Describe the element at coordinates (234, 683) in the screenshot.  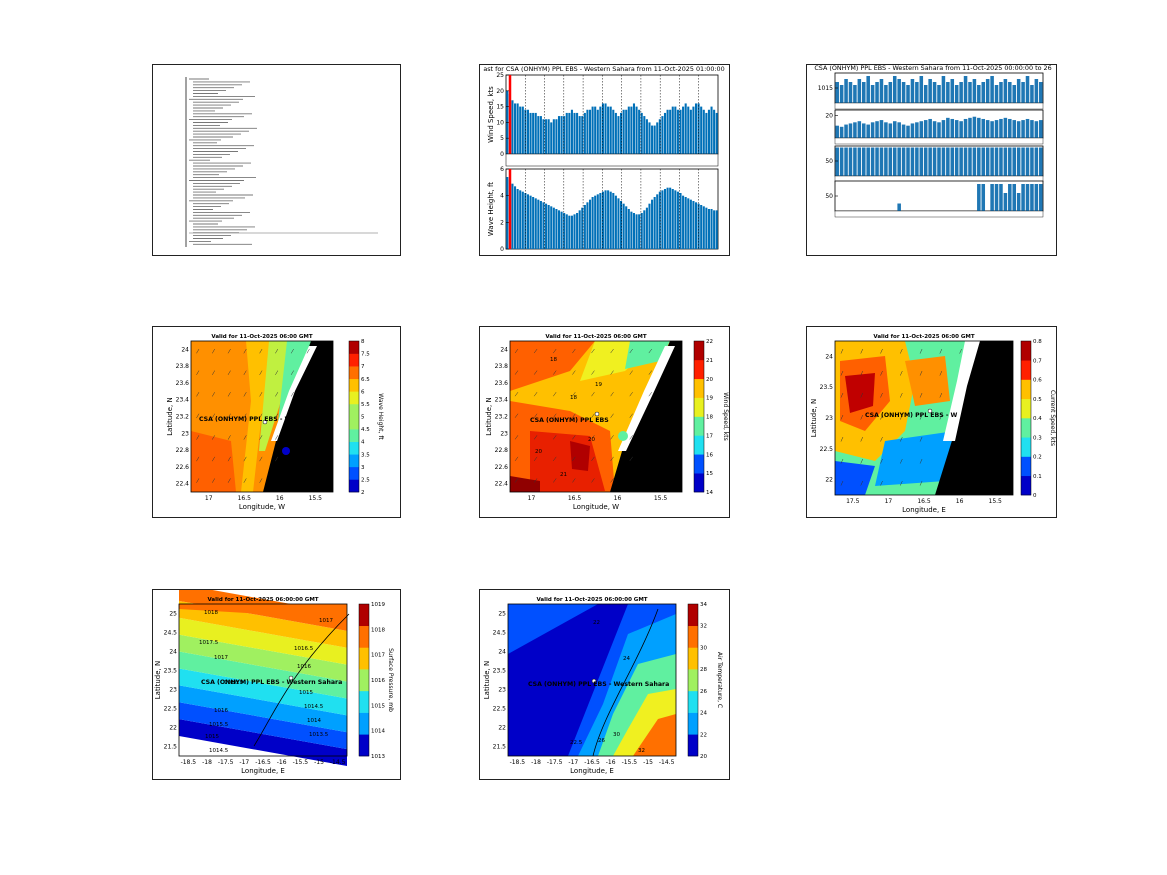
I see `contour-label: 1016.5` at that location.